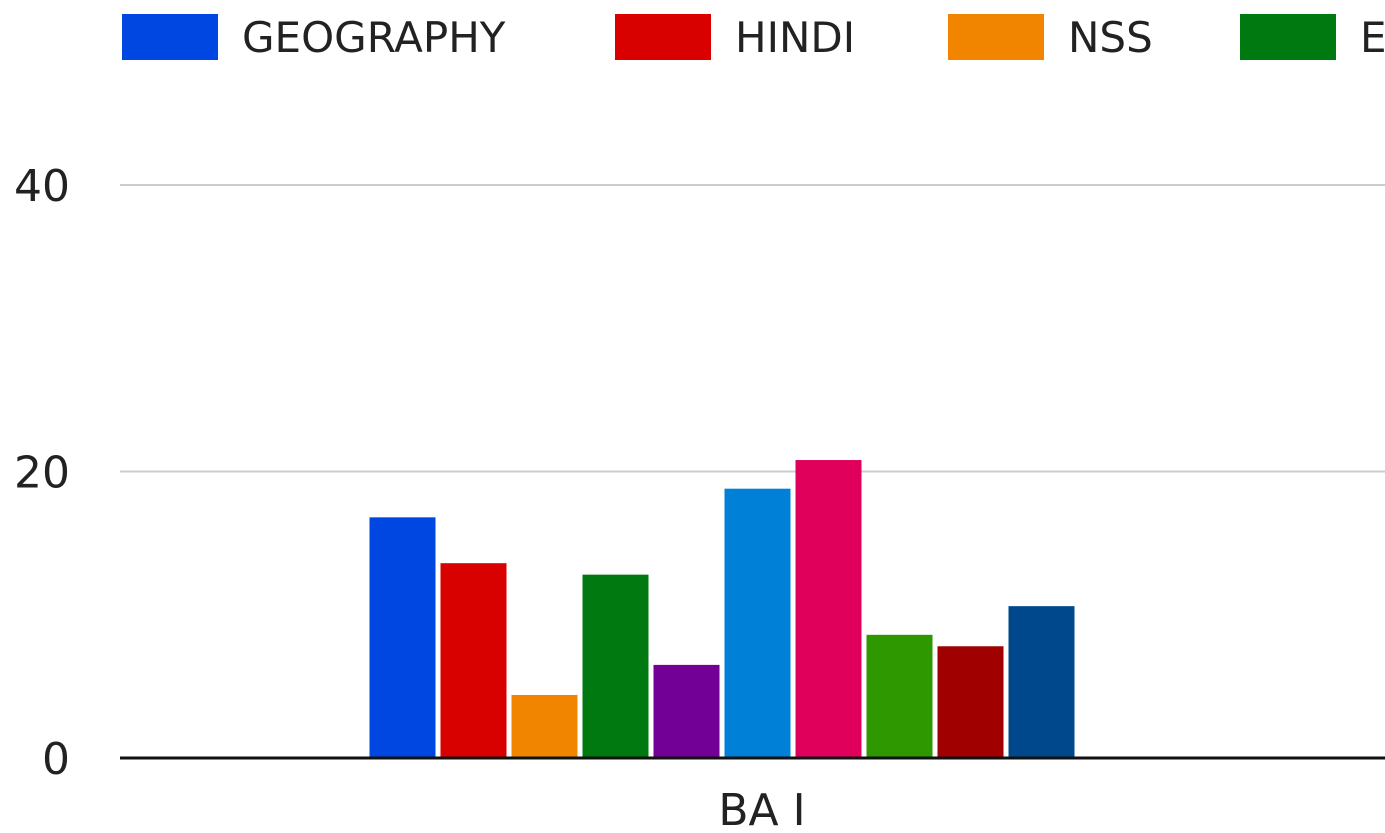 This screenshot has height=833, width=1385. Describe the element at coordinates (42, 473) in the screenshot. I see `y-tick-label: 20` at that location.